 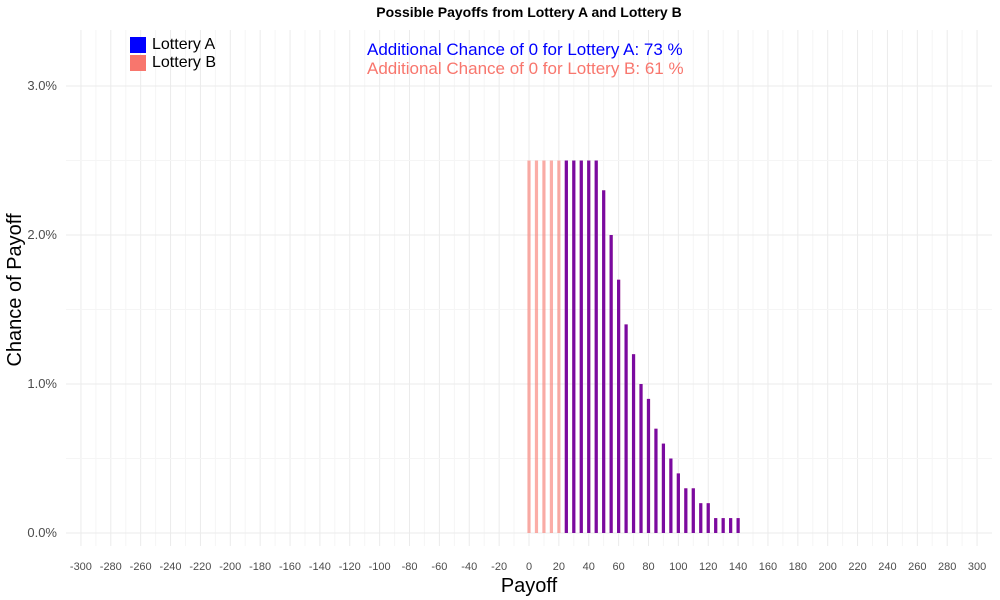 What do you see at coordinates (111, 567) in the screenshot?
I see `x-tick-label: -280` at bounding box center [111, 567].